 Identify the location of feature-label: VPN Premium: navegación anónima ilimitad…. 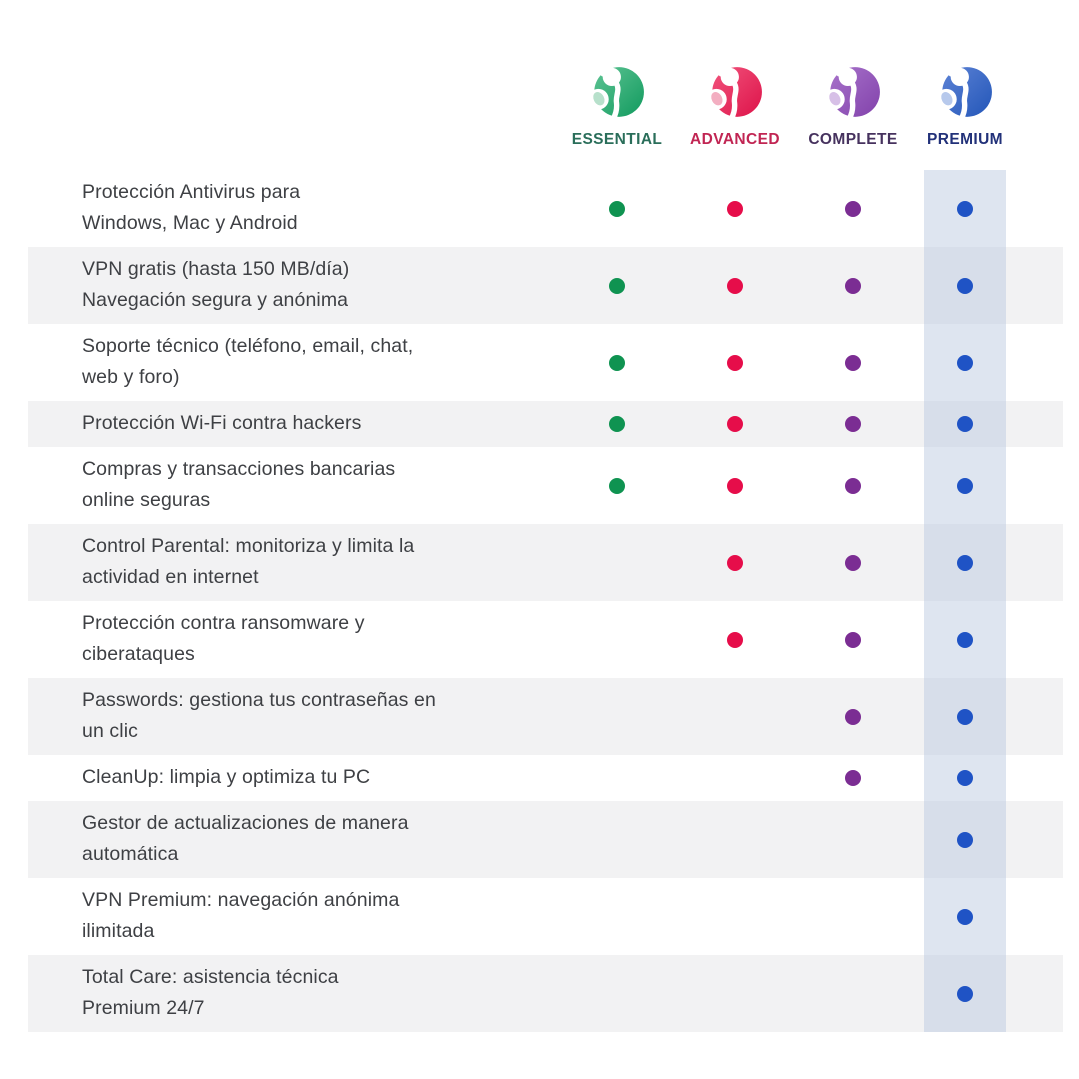
(241, 915).